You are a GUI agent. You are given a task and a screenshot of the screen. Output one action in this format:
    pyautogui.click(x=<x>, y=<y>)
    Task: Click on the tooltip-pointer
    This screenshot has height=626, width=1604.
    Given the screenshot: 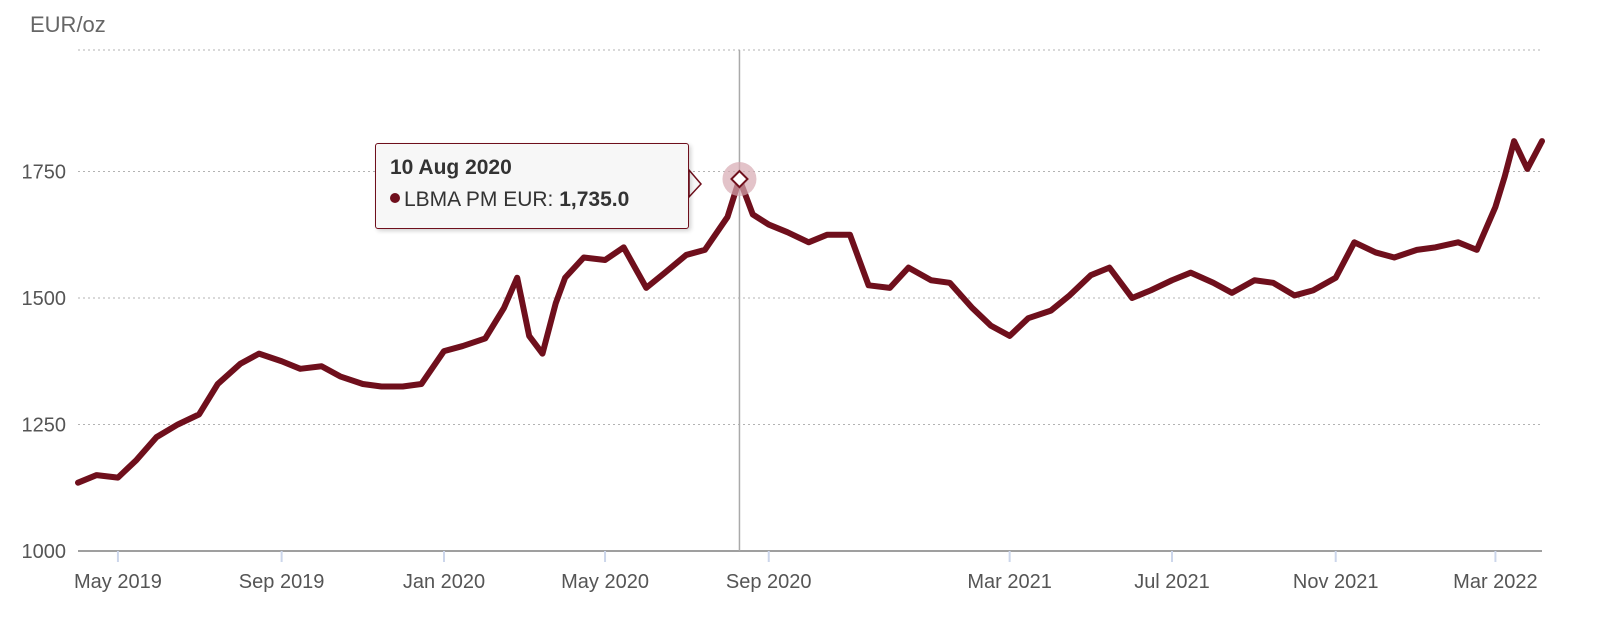 What is the action you would take?
    pyautogui.click(x=695, y=183)
    